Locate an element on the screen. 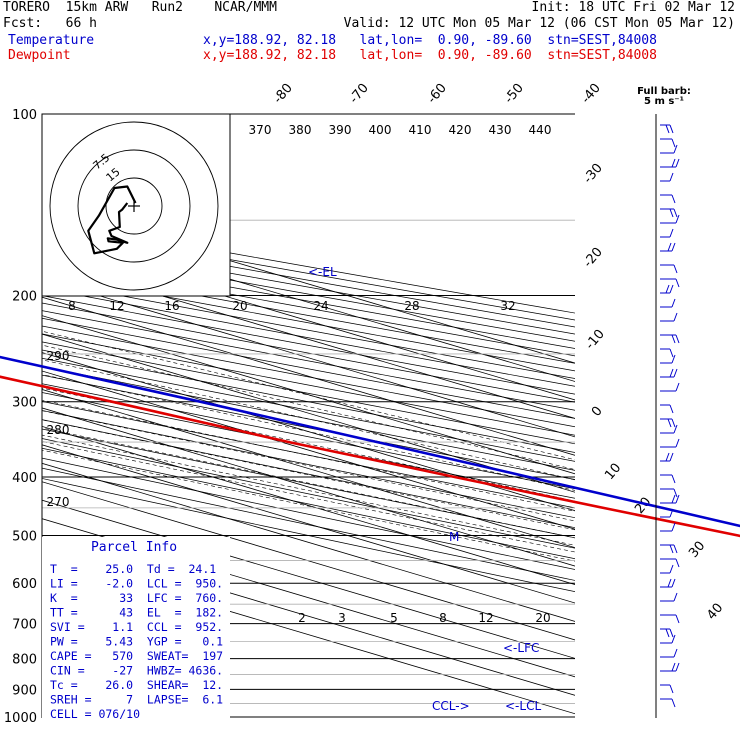 Image resolution: width=740 pixels, height=740 pixels. isotherm-label: -70 is located at coordinates (359, 94).